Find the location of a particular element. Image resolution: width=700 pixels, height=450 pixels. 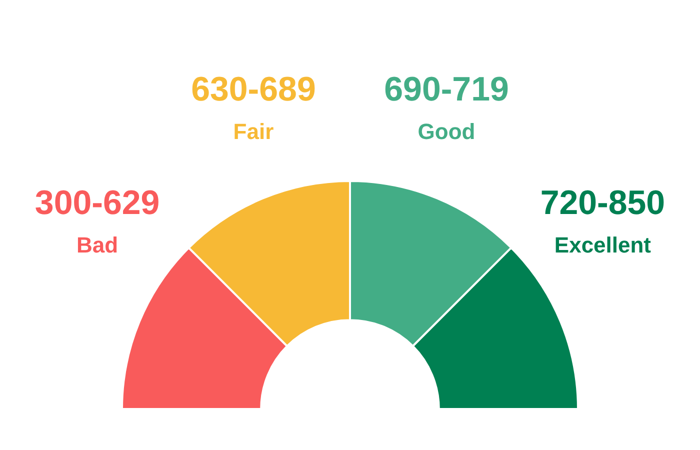

slice-label: Excellent is located at coordinates (603, 245).